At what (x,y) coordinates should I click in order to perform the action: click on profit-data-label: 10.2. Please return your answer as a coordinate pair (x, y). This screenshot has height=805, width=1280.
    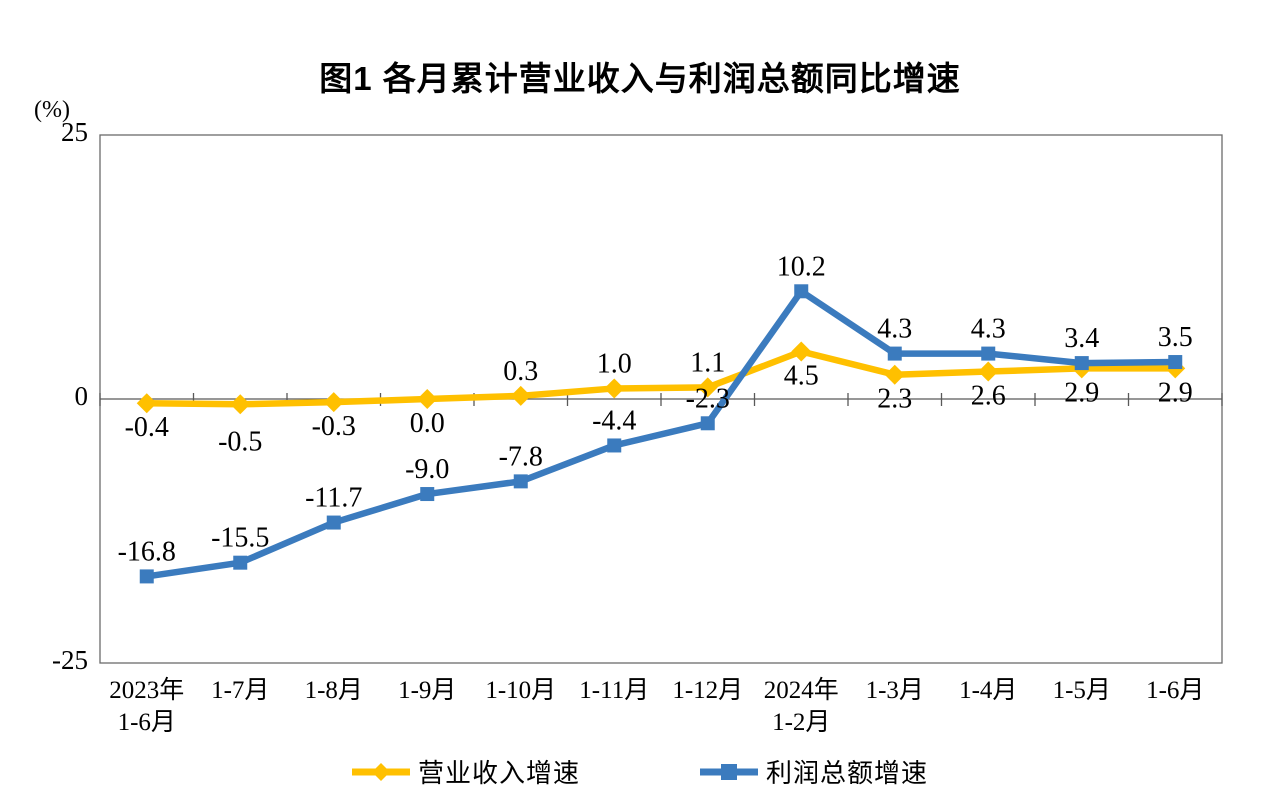
    Looking at the image, I should click on (801, 266).